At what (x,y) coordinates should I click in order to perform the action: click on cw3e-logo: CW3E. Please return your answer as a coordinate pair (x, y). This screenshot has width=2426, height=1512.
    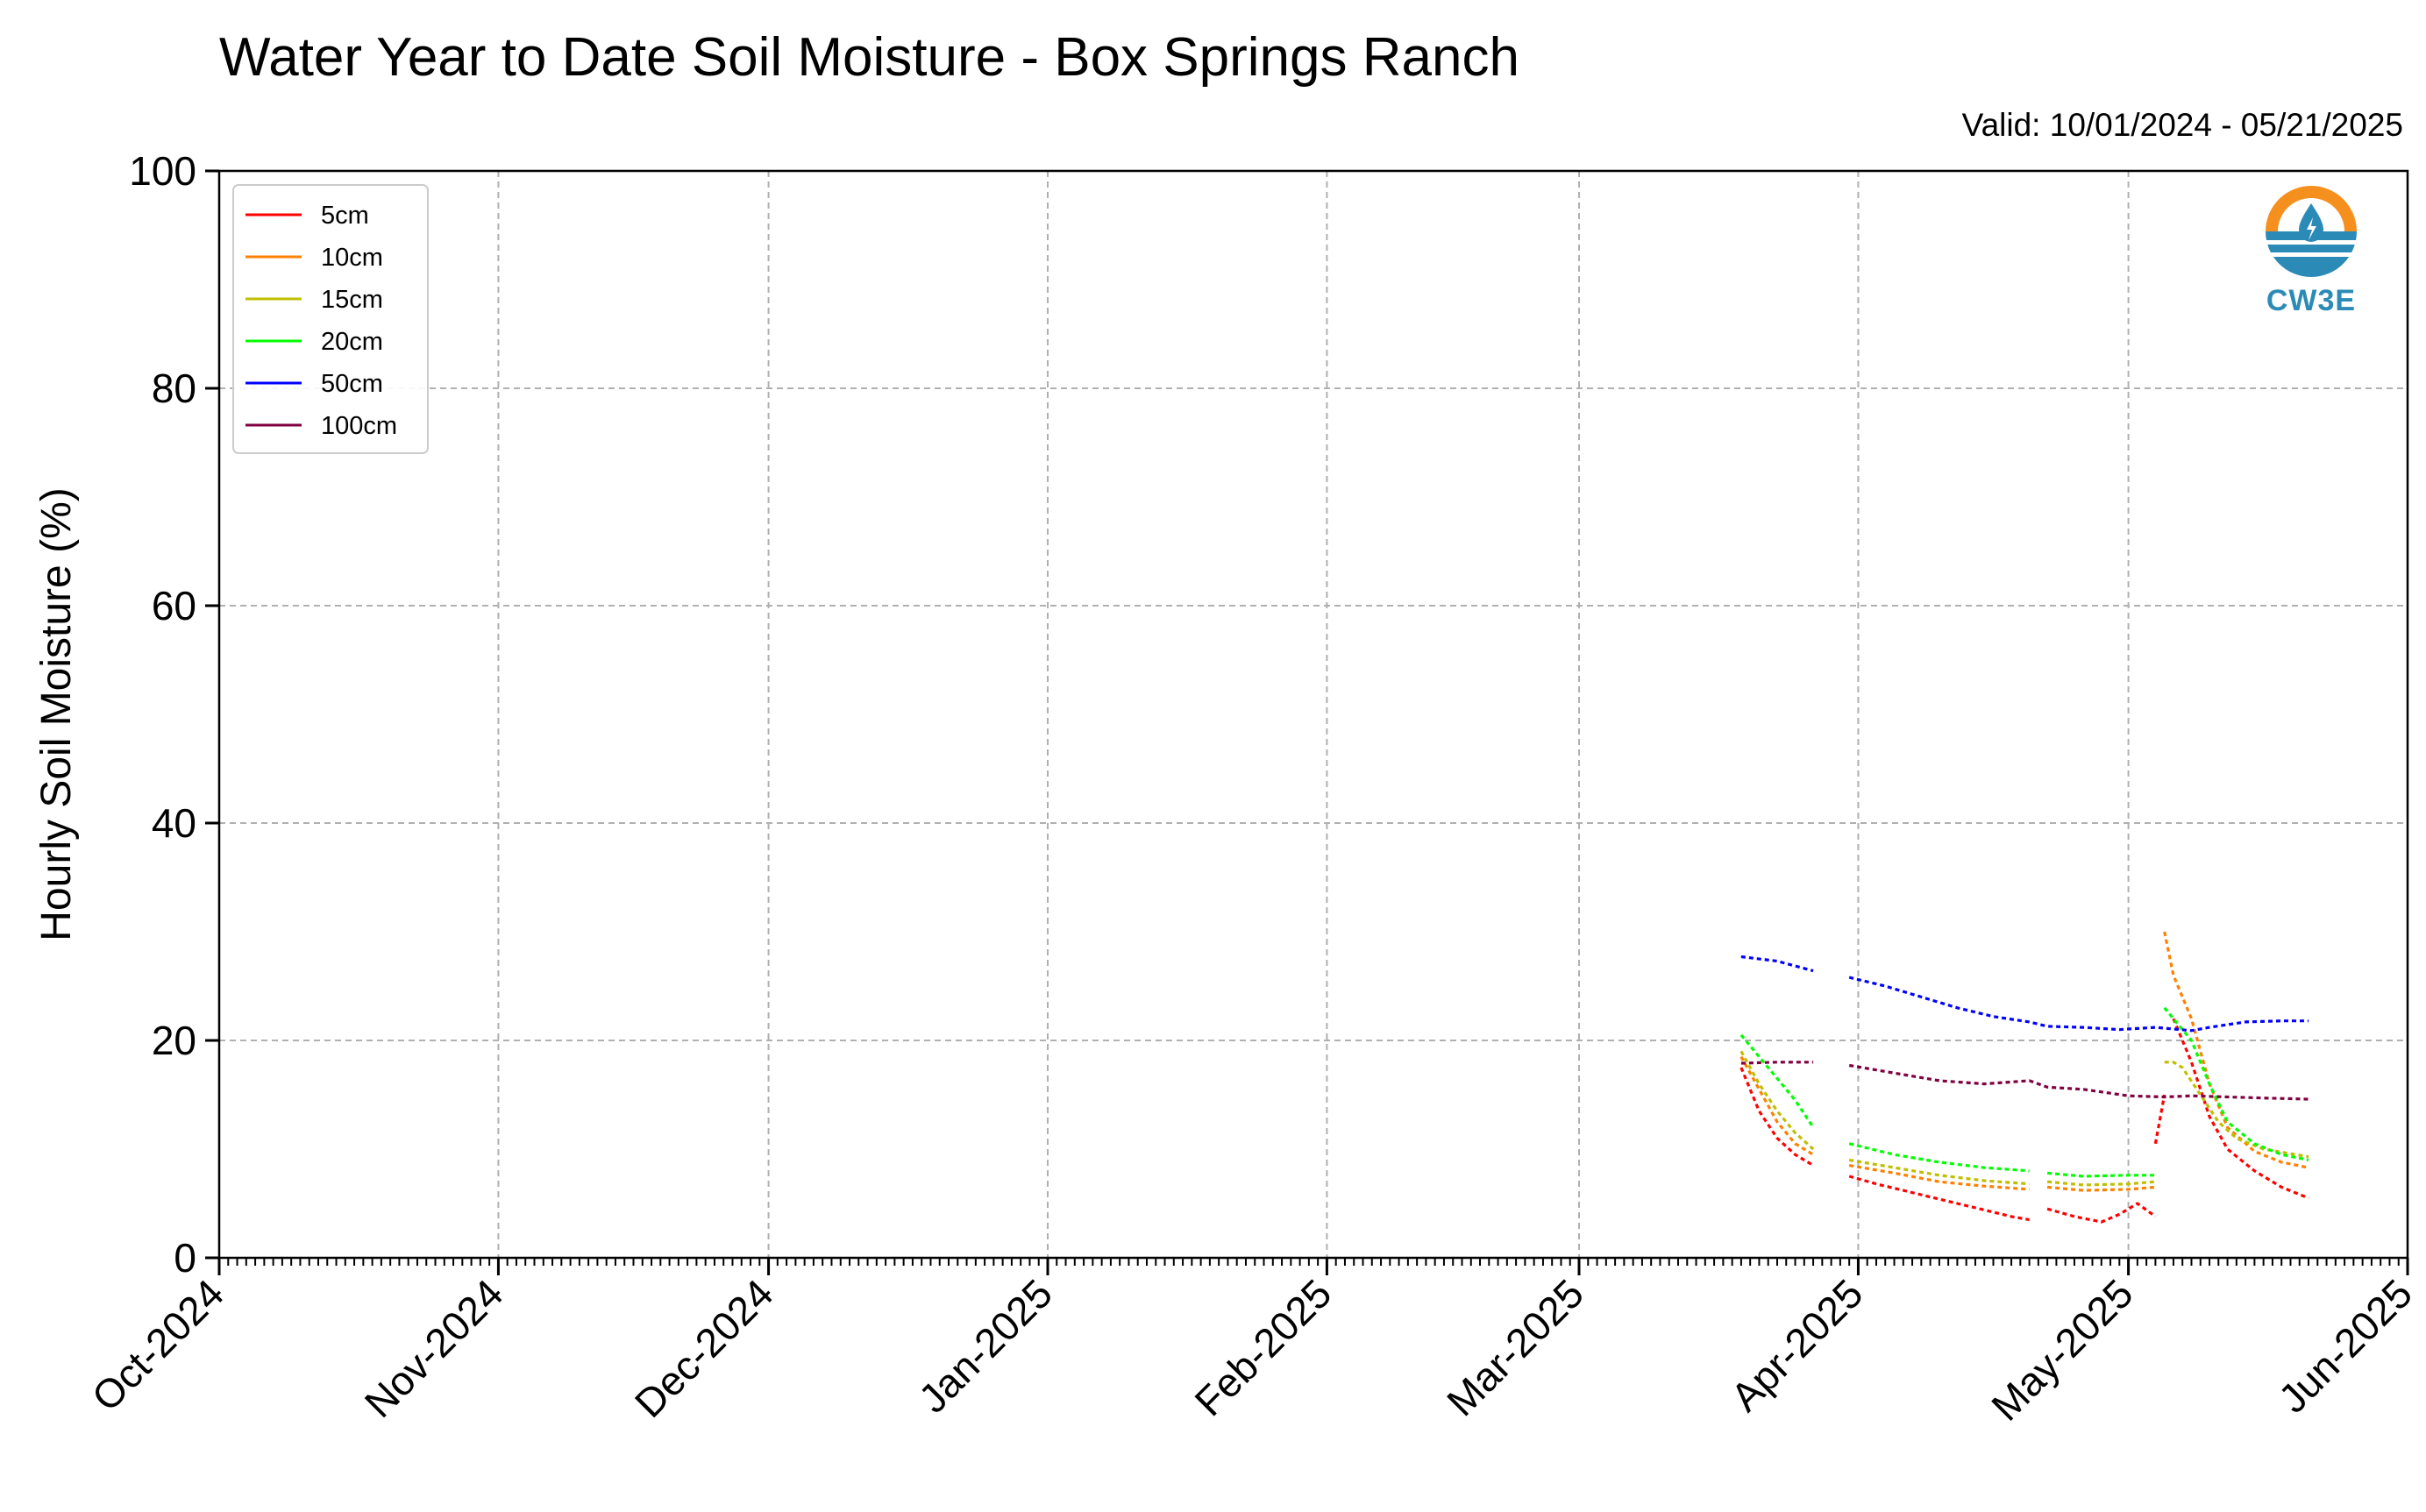
    Looking at the image, I should click on (2311, 252).